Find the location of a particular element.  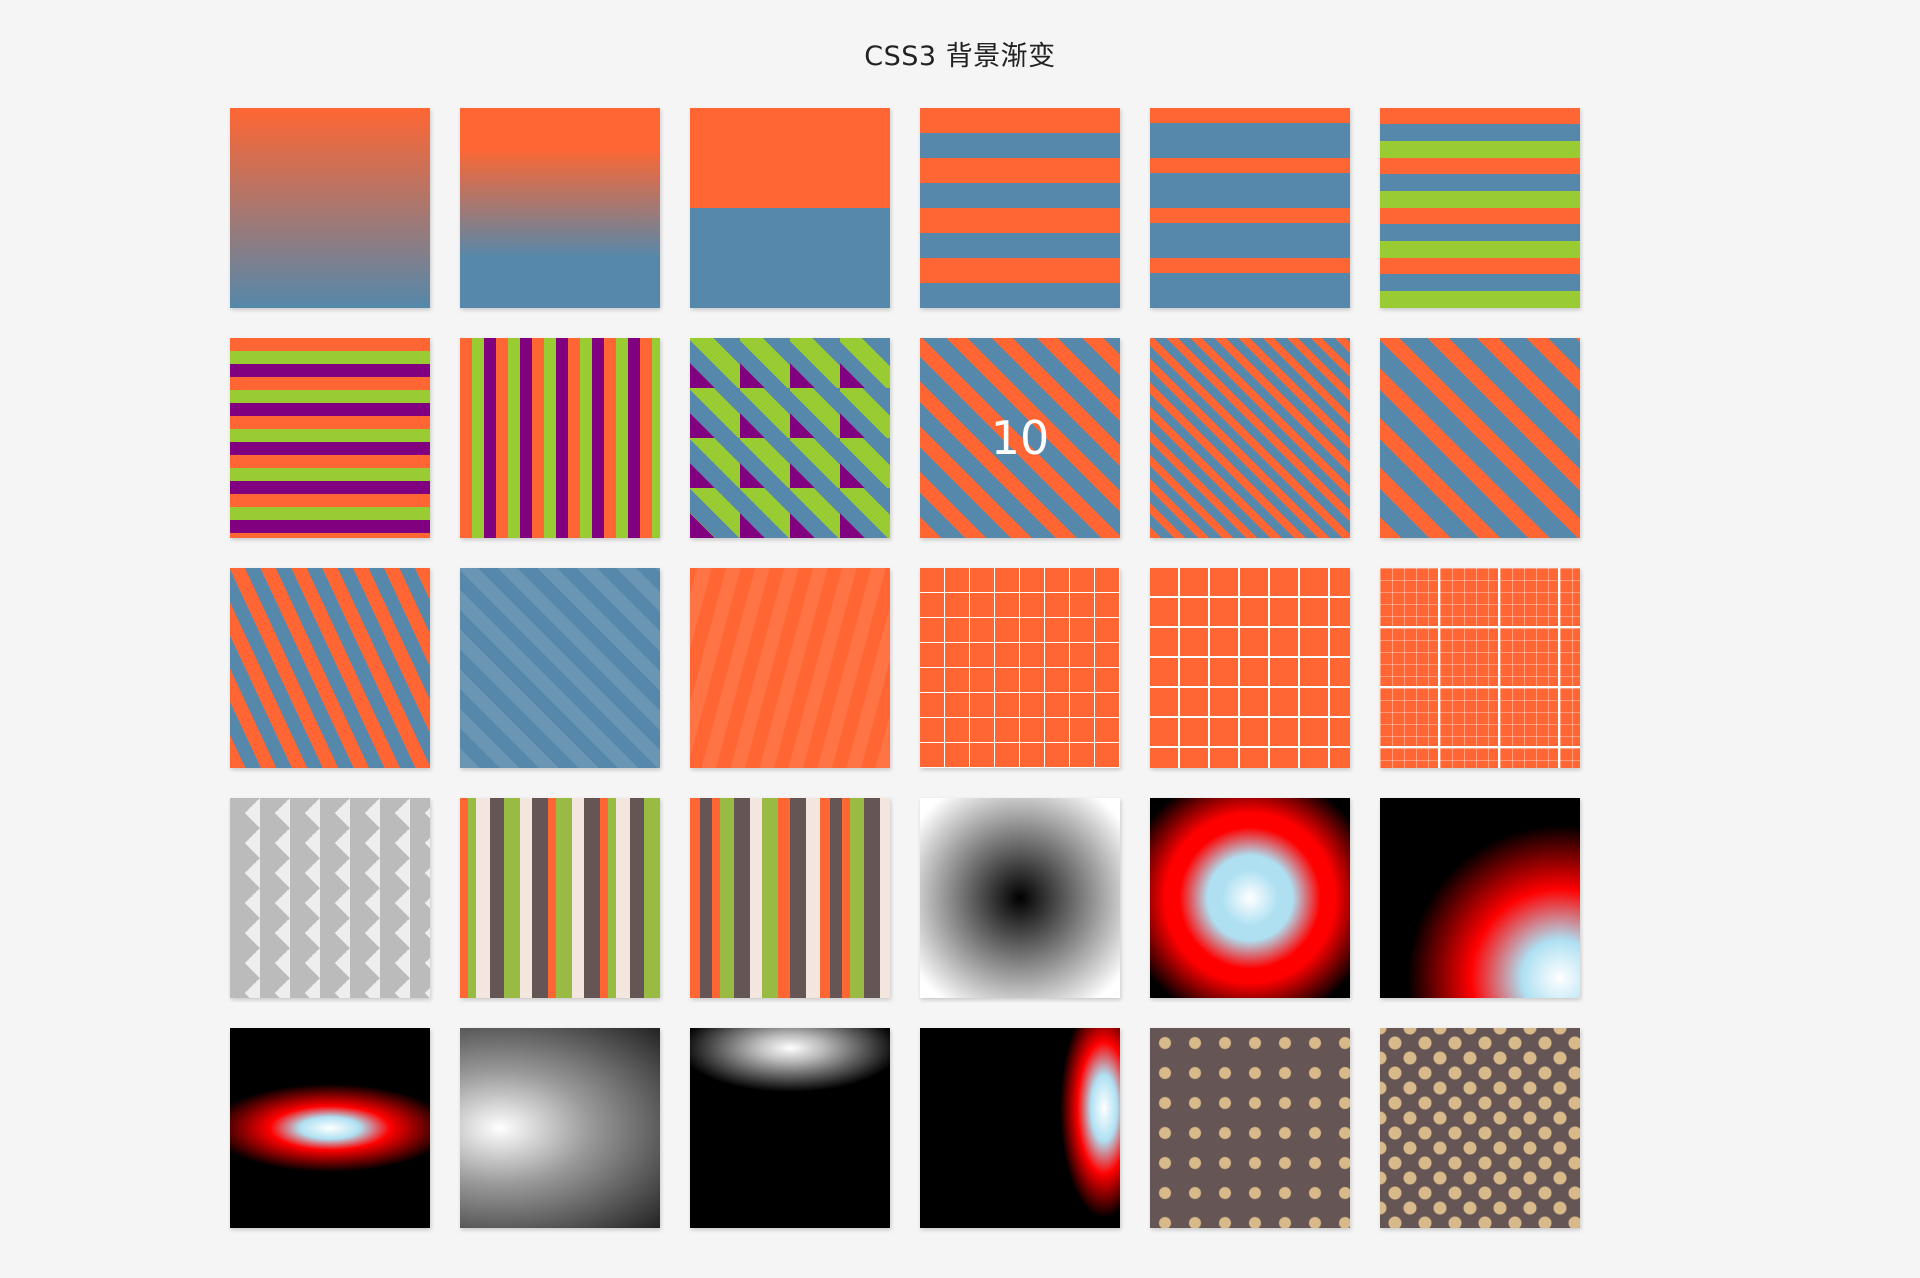

page-title: CSS3 背景渐变 is located at coordinates (960, 56).